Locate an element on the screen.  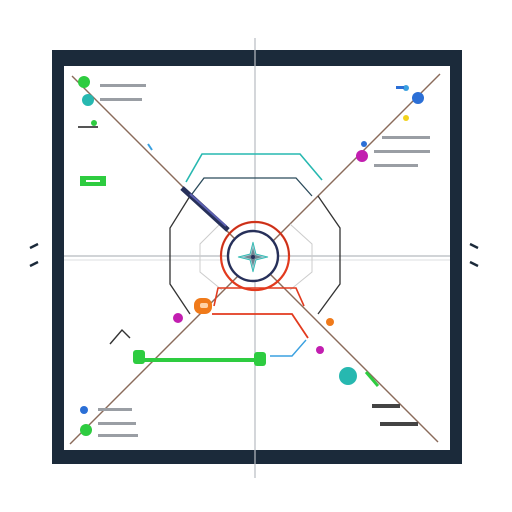
green-dot-tl is located at coordinates (84, 82).